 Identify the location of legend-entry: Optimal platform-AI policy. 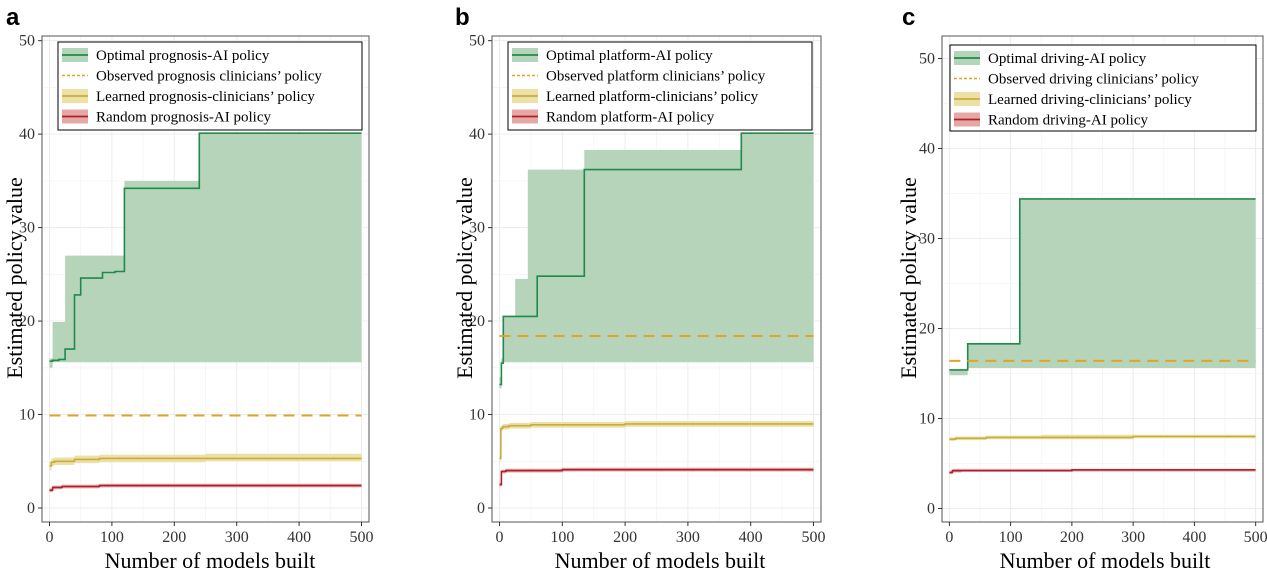
(629, 56).